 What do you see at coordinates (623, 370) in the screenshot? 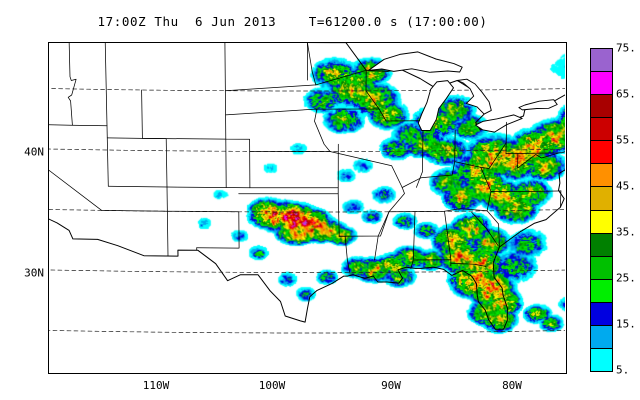
I see `colorbar-tick-5: 5.` at bounding box center [623, 370].